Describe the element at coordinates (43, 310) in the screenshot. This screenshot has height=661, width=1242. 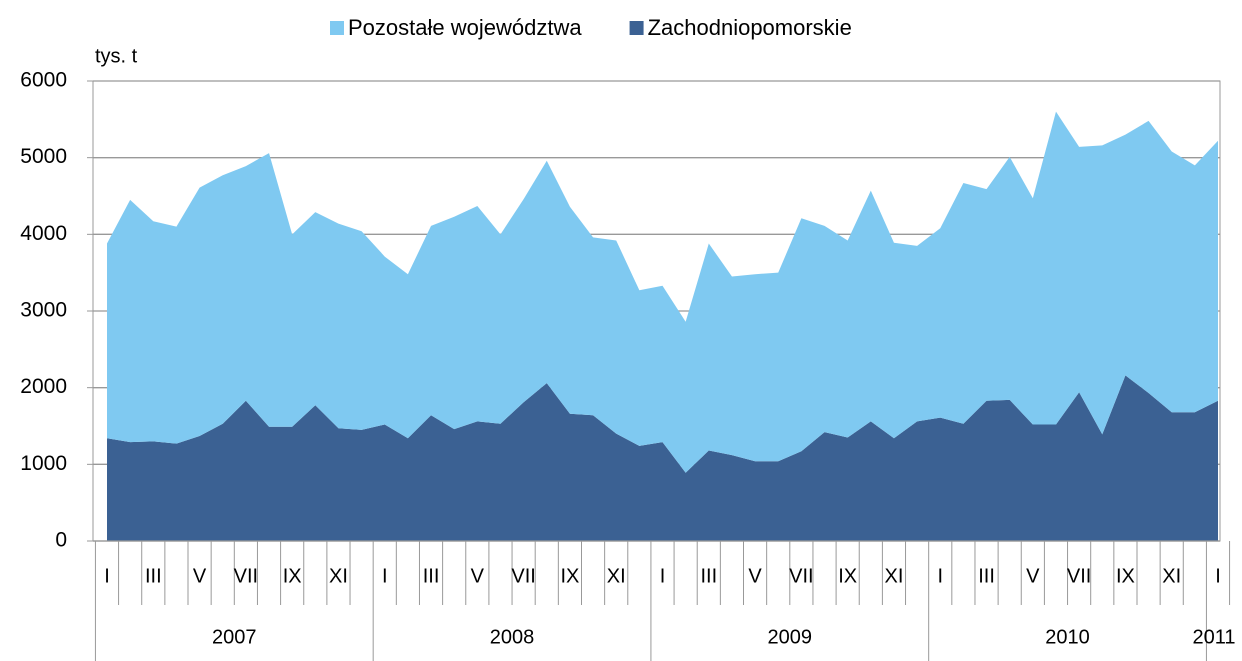
I see `y-tick-label: 3000` at that location.